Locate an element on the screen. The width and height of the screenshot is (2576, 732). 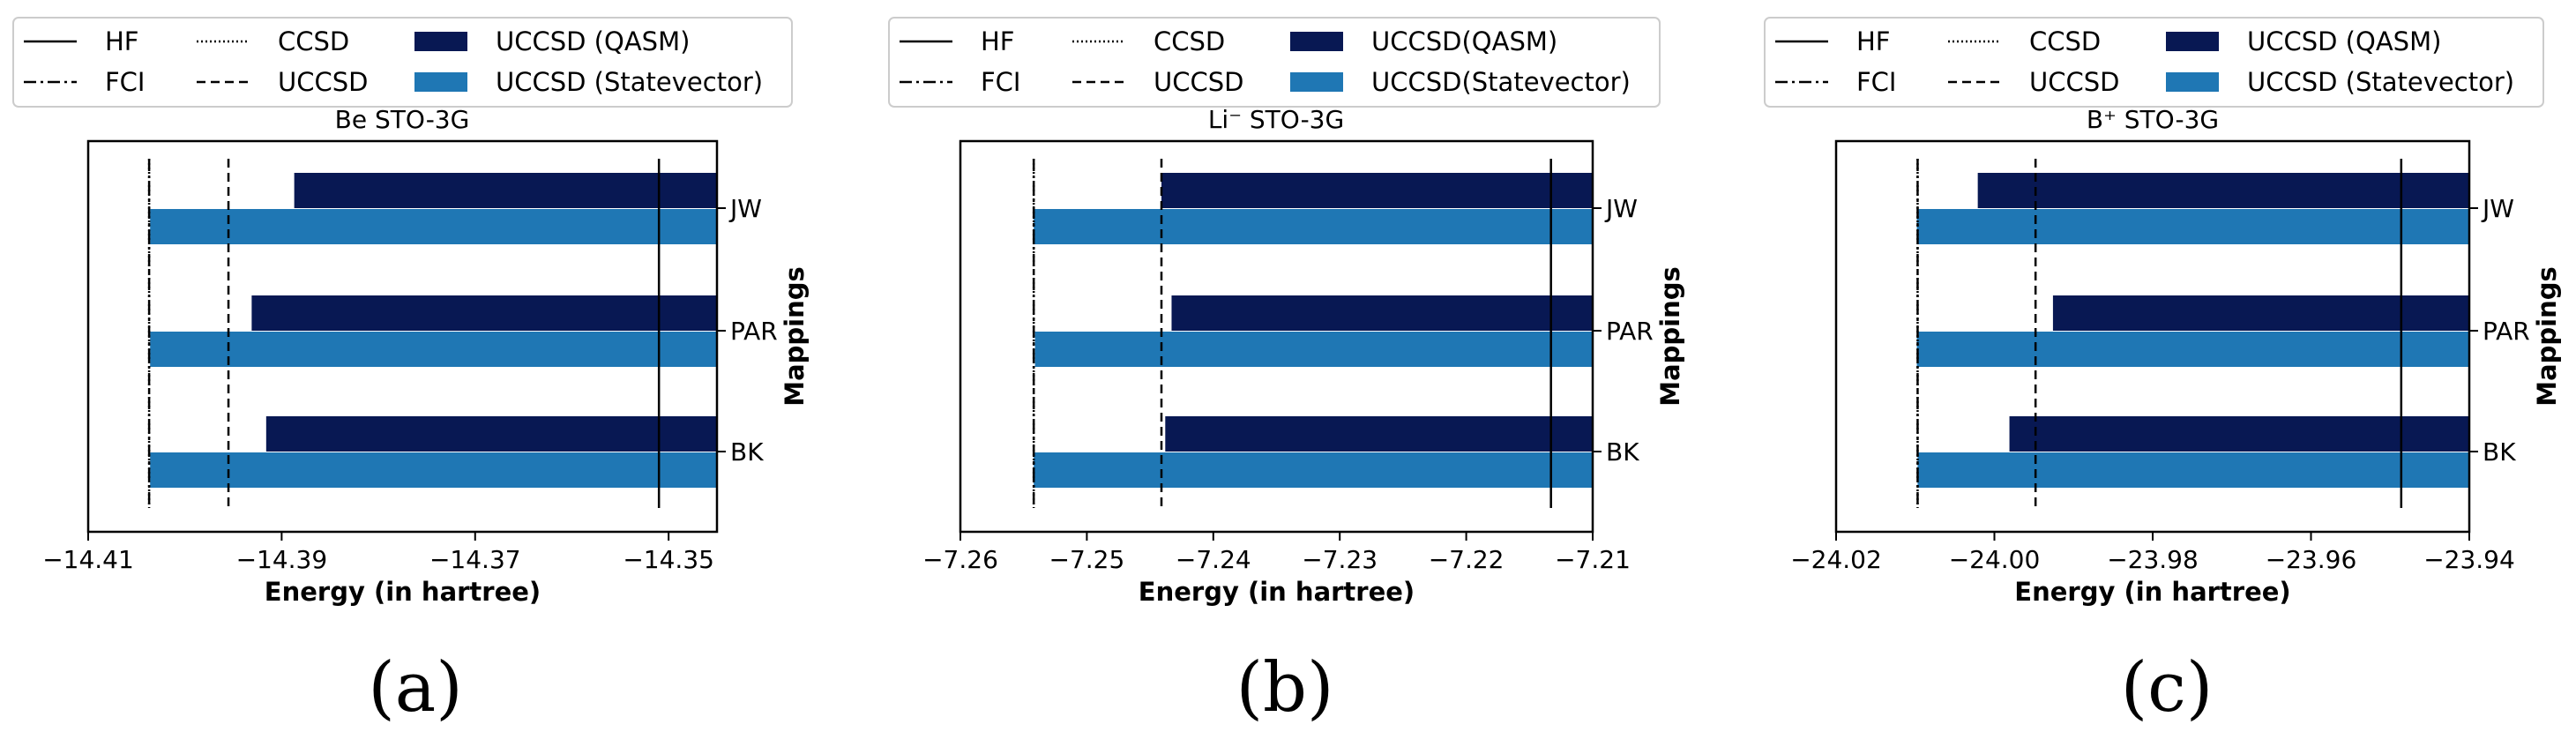
panel-label: (c) is located at coordinates (2167, 688).